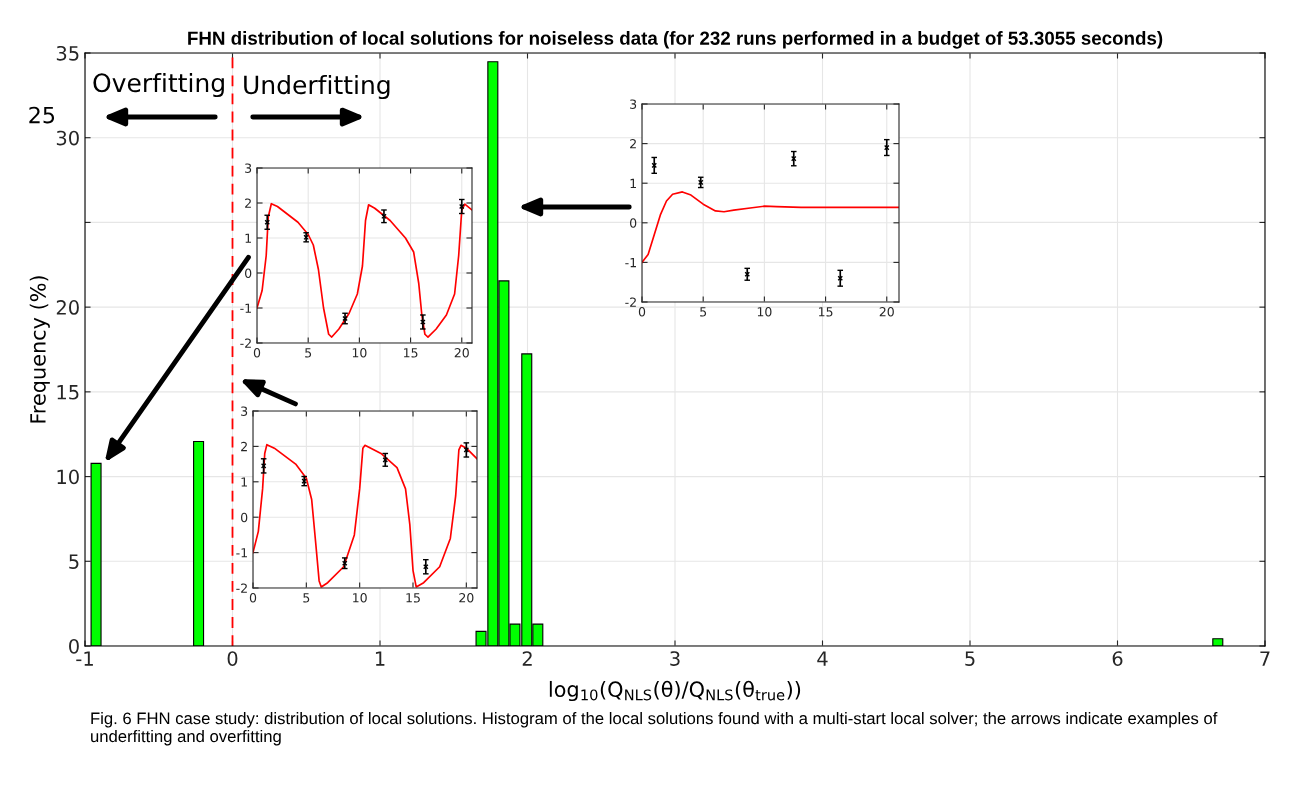 Image resolution: width=1294 pixels, height=788 pixels. I want to click on chart-title: FHN distribution of local solutions for noiseless data (for 232 runs performed in a budget of 53.3055 seconds), so click(675, 40).